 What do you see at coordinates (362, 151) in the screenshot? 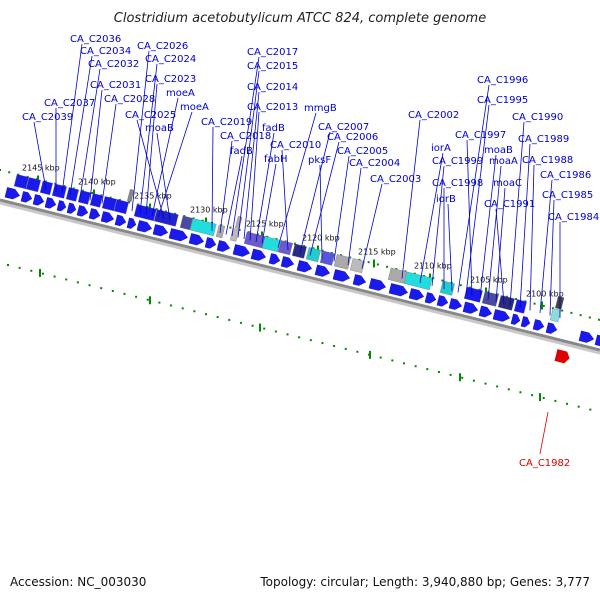
I see `gene-label: CA_C2005` at bounding box center [362, 151].